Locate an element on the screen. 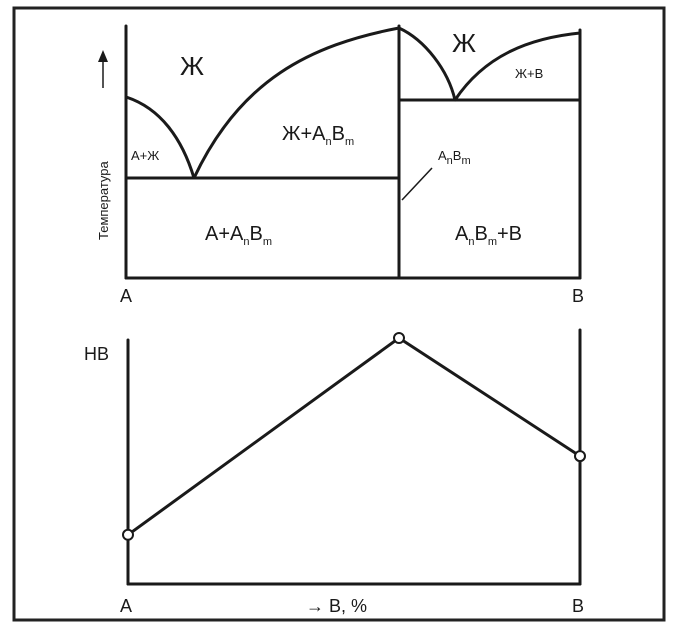 The width and height of the screenshot is (677, 630). region-liquid-plus-b: Ж+В is located at coordinates (529, 73).